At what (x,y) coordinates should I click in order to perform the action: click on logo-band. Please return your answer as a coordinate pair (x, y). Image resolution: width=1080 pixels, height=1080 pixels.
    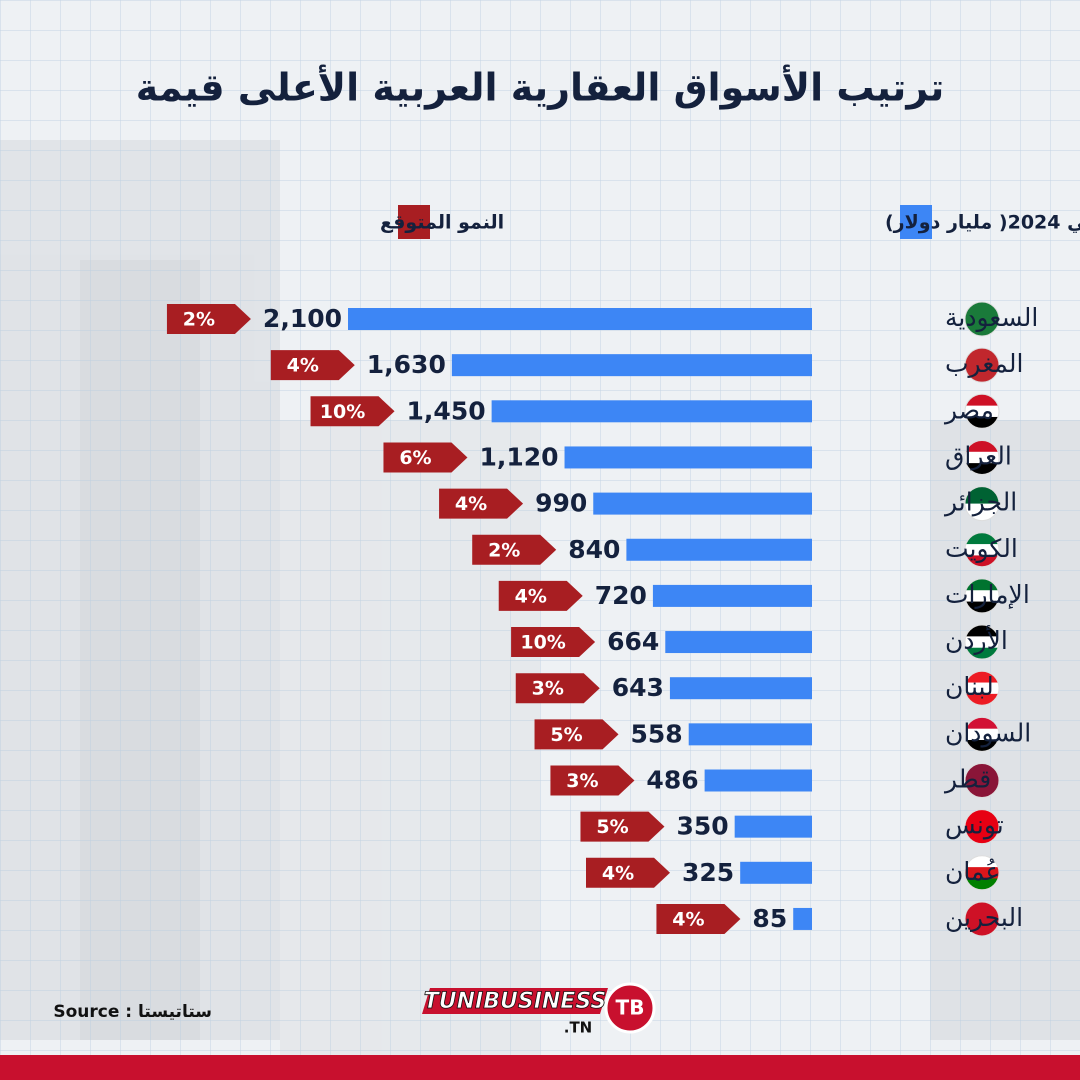
    Looking at the image, I should click on (515, 1001).